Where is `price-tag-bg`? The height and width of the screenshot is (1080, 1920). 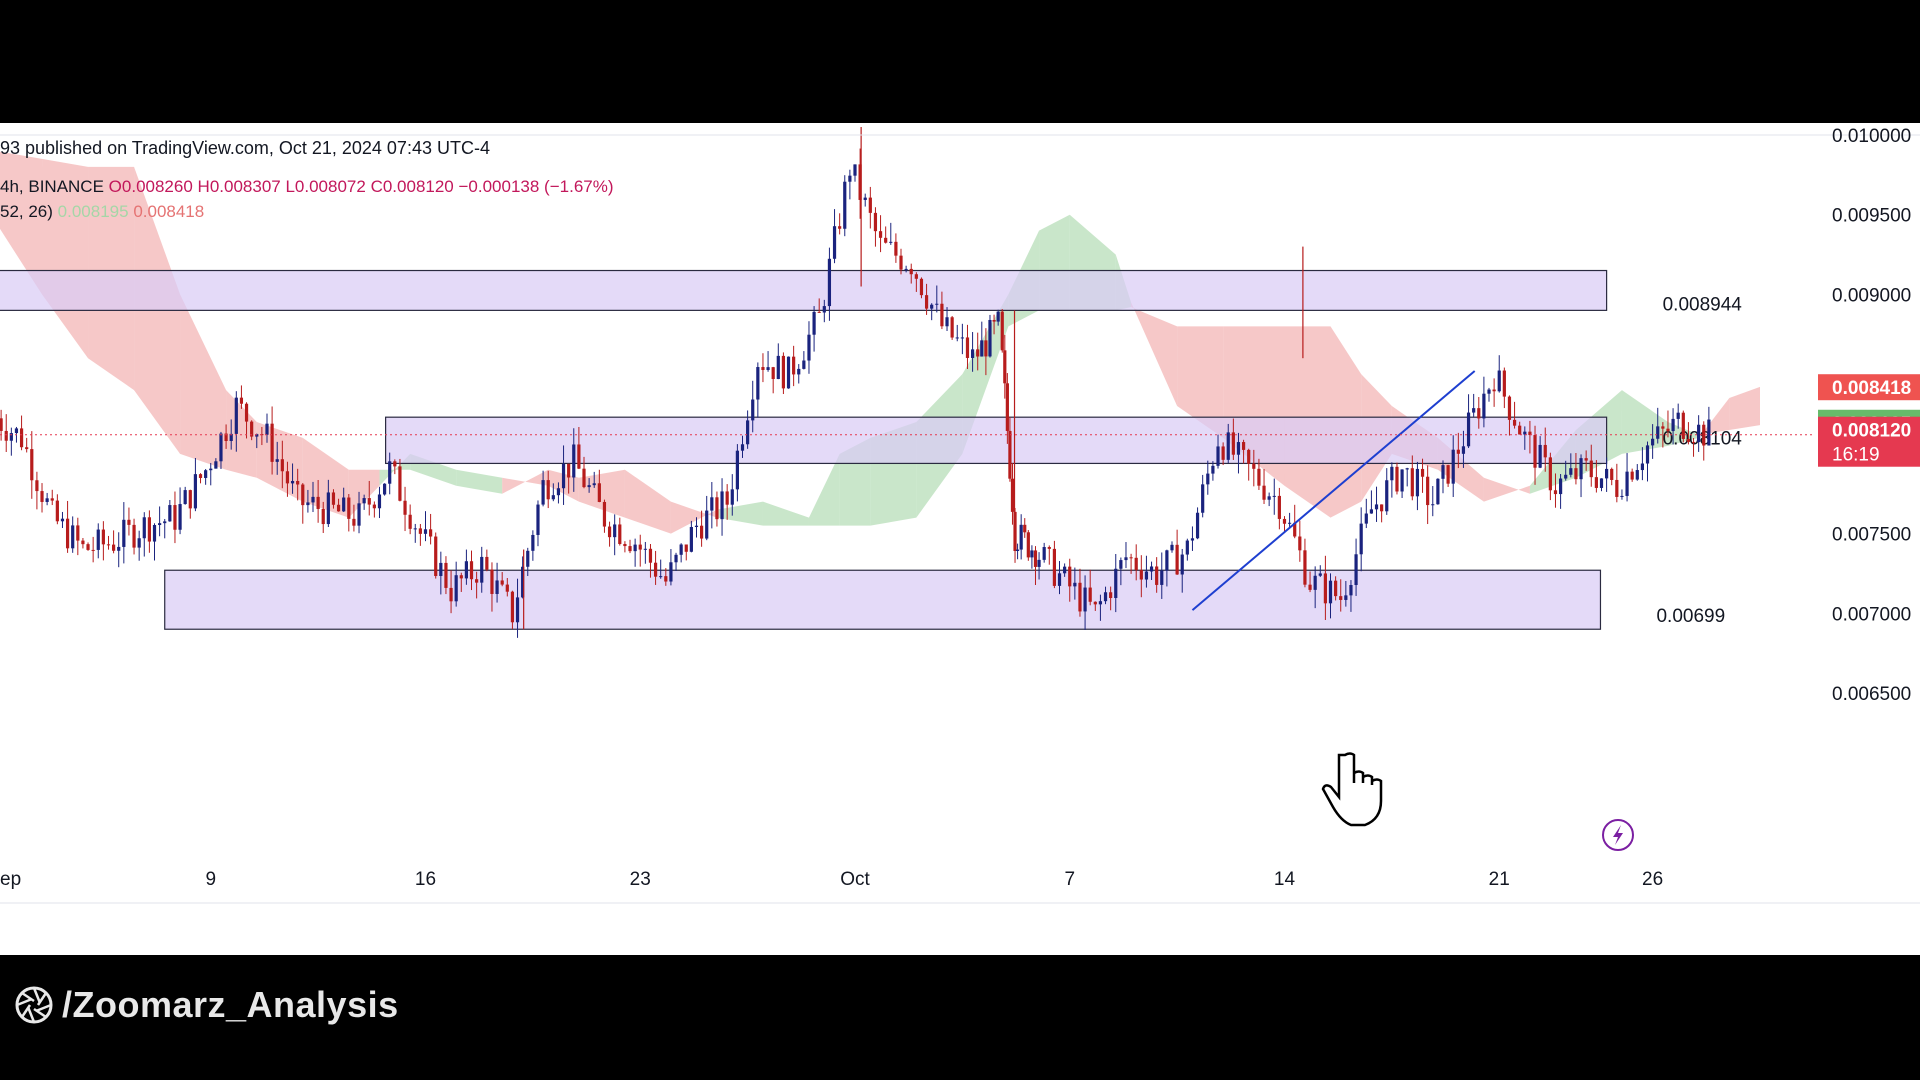
price-tag-bg is located at coordinates (1869, 387).